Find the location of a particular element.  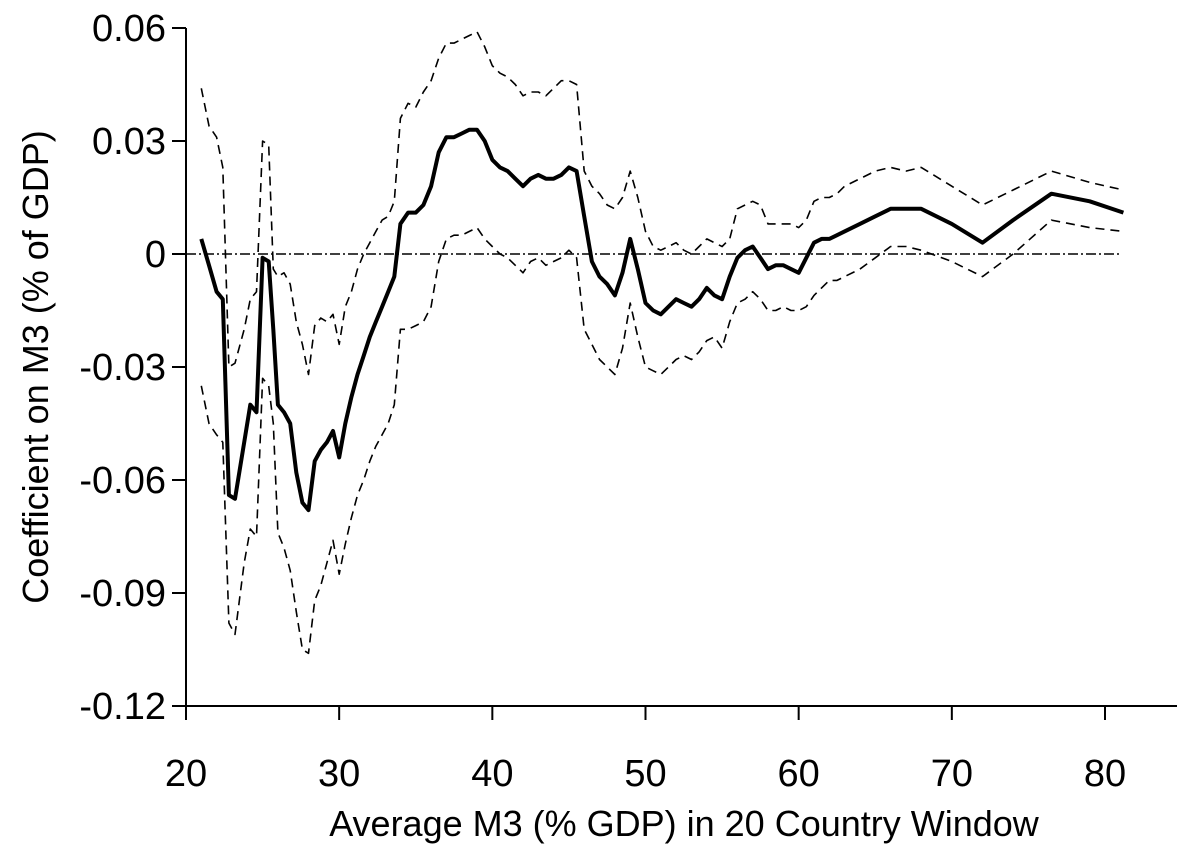

x-tick-label: 70 is located at coordinates (952, 774).